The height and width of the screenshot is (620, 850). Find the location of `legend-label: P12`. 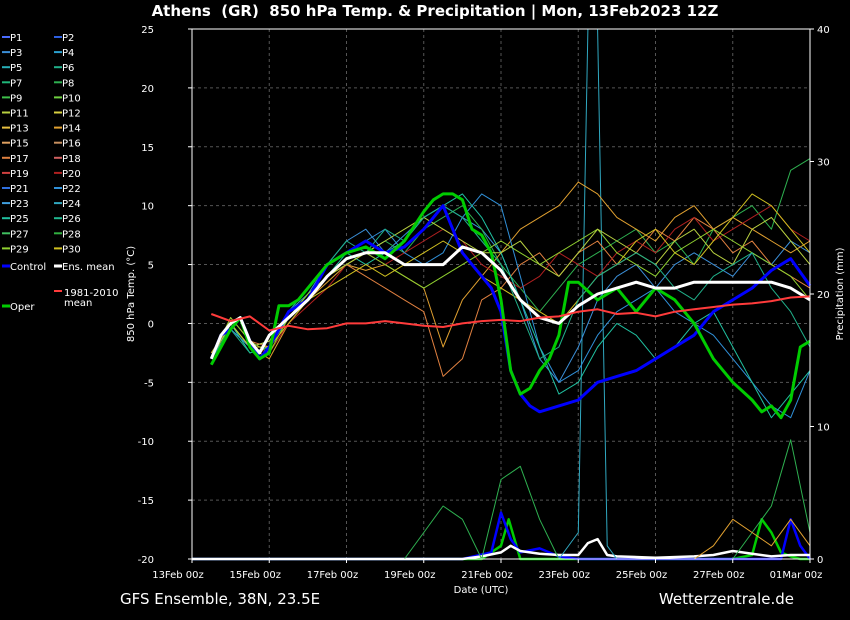

legend-label: P12 is located at coordinates (71, 114).